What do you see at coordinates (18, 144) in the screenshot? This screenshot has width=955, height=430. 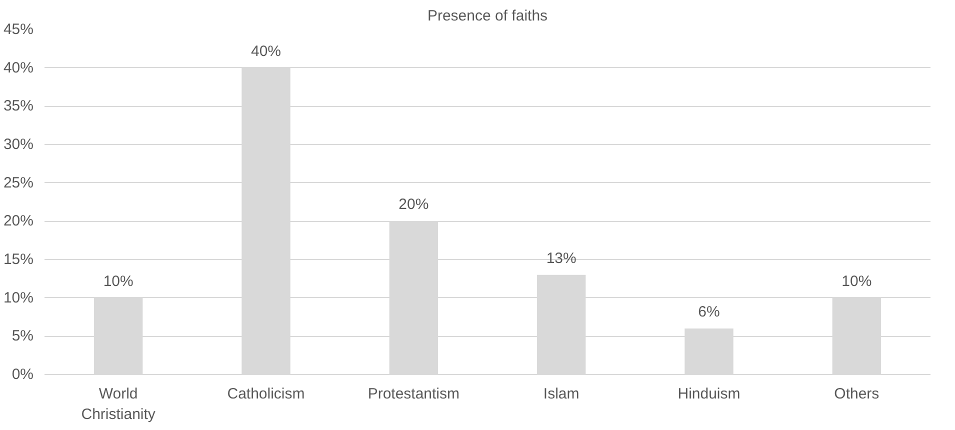 I see `y-tick-label: 30%` at bounding box center [18, 144].